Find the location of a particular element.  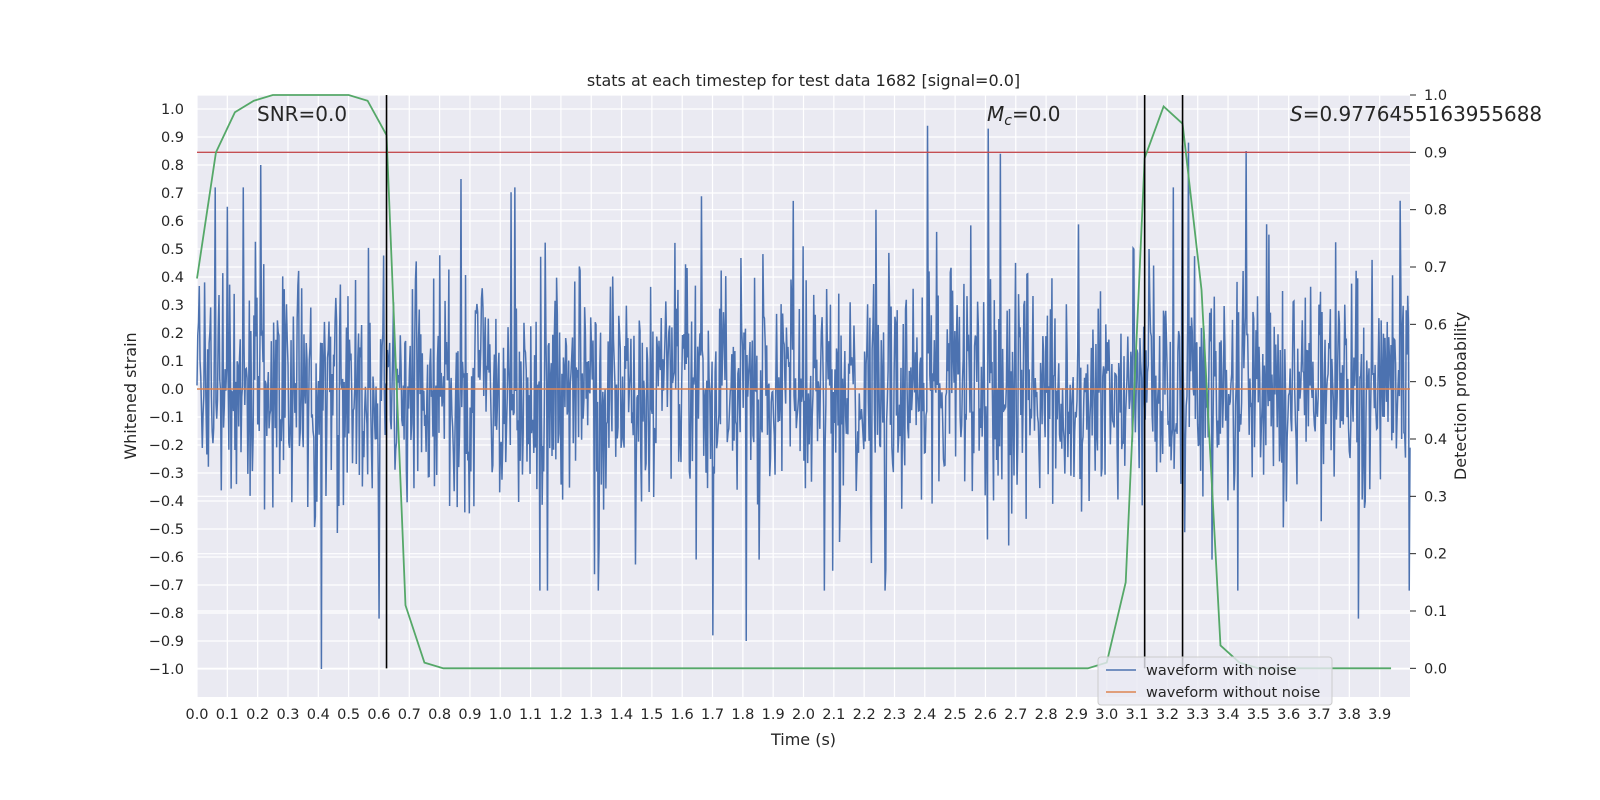

y-tick-label: −0.6 is located at coordinates (166, 558).